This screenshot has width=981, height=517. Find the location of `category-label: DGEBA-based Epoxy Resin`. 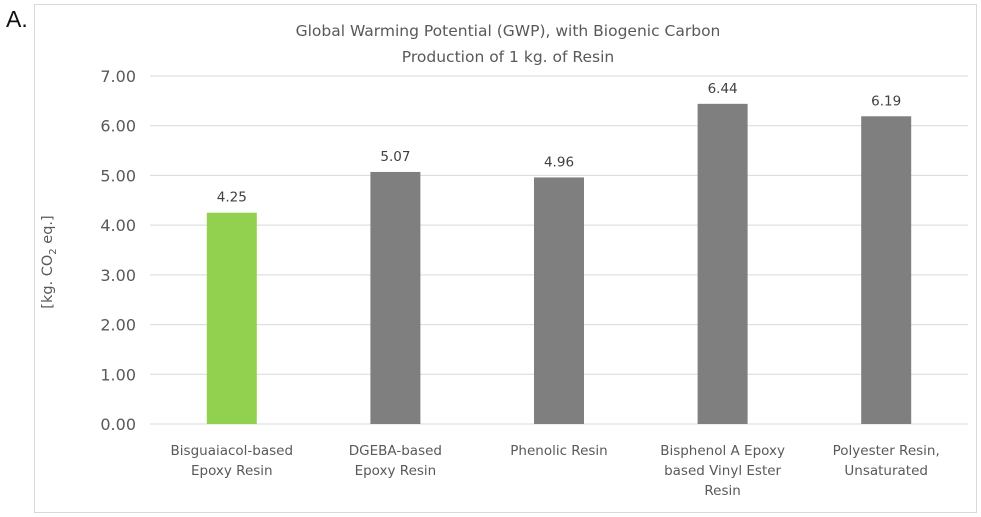

category-label: DGEBA-based Epoxy Resin is located at coordinates (395, 461).